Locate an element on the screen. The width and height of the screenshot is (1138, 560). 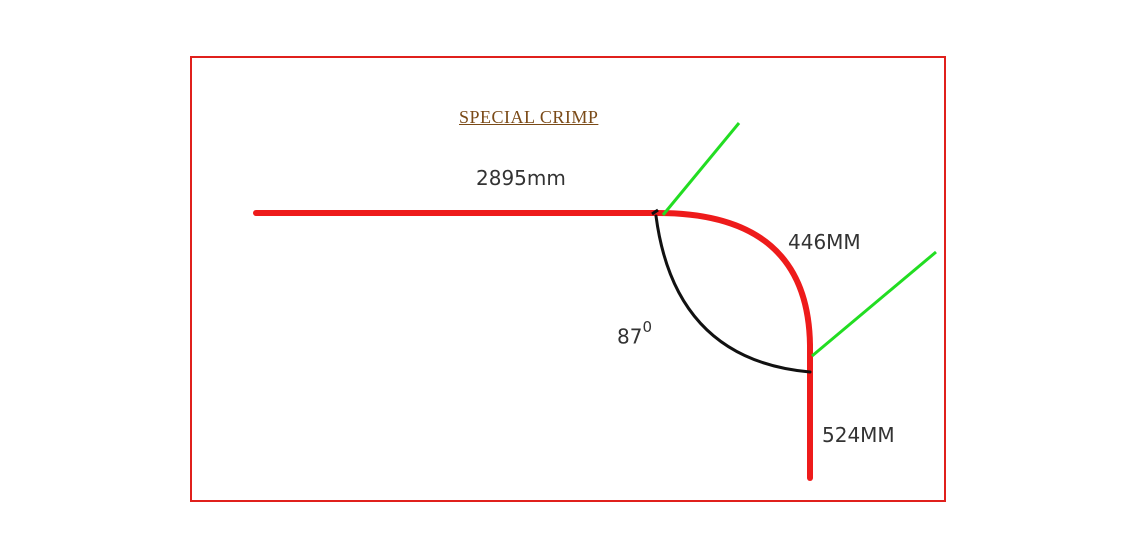
leader-line-bottom is located at coordinates (874, 304).